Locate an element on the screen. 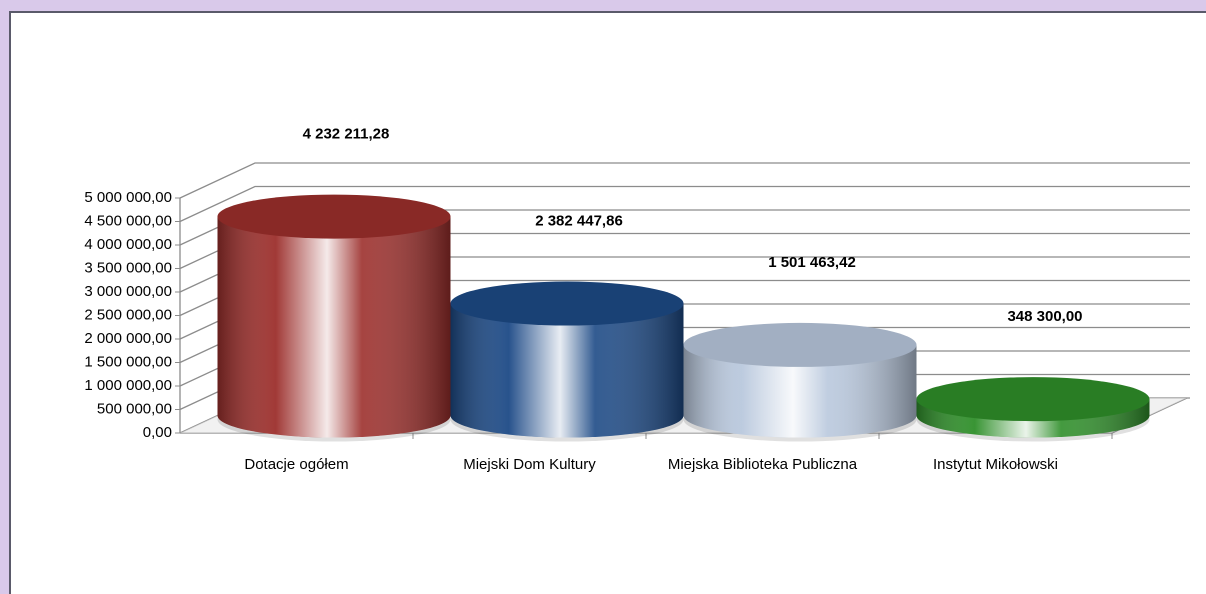 Image resolution: width=1206 pixels, height=594 pixels. value-label: 4 232 211,28 is located at coordinates (346, 134).